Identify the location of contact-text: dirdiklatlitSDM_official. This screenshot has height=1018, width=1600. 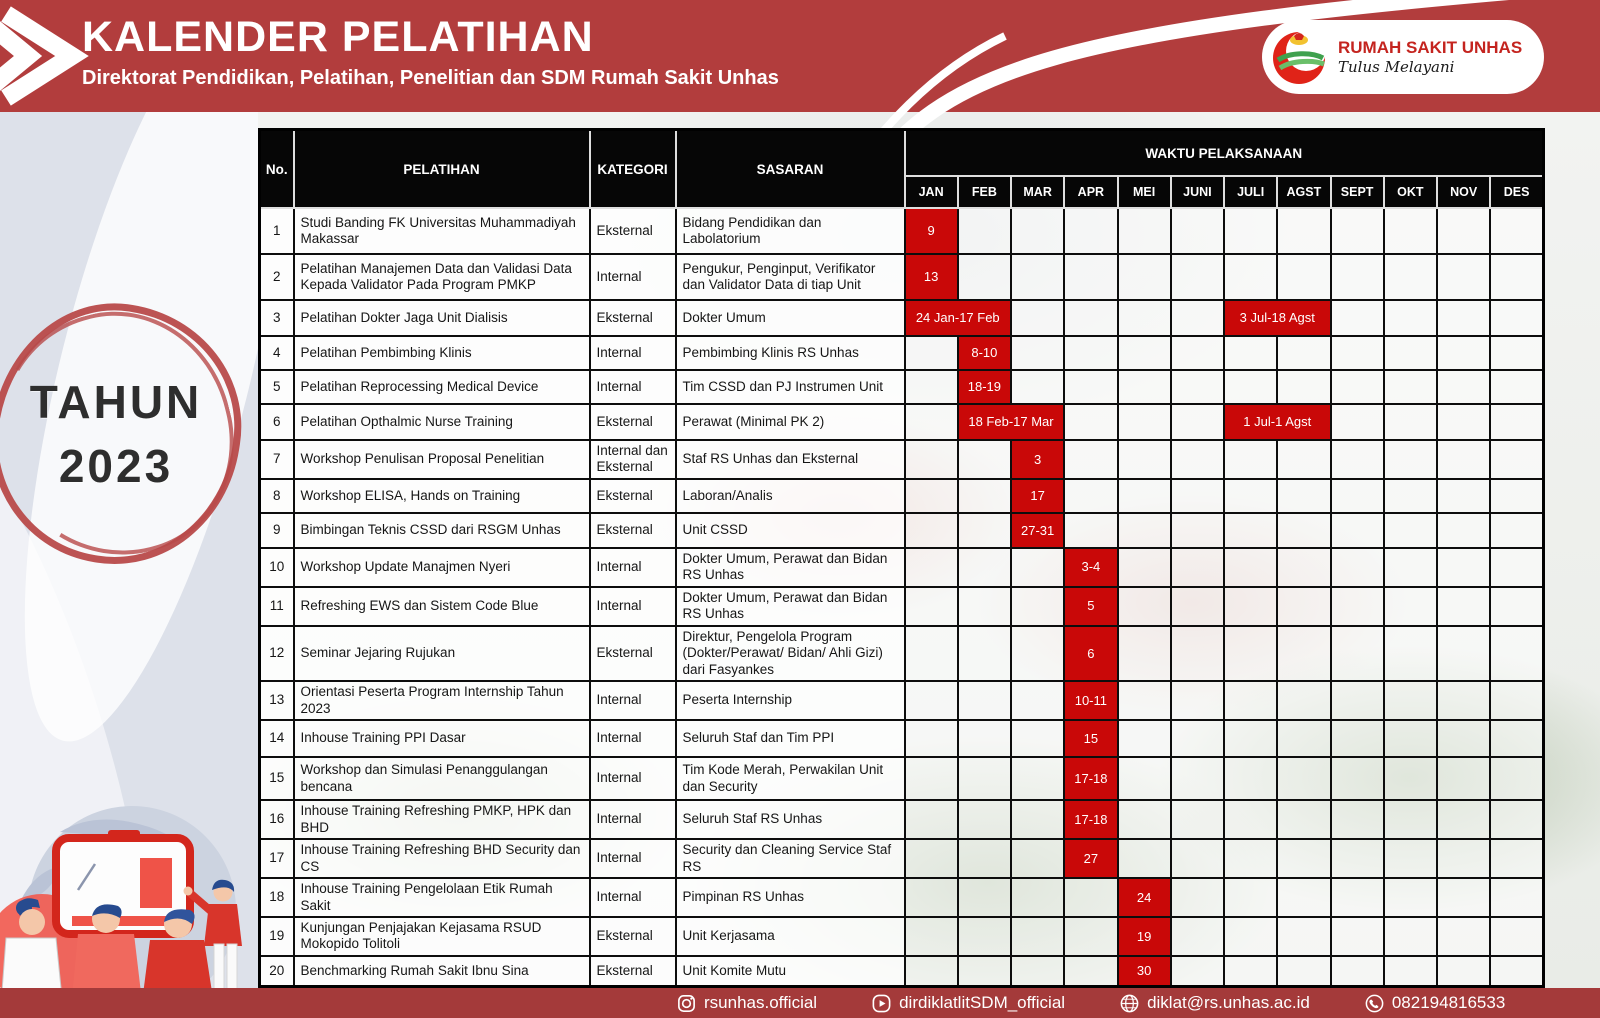
(982, 1002).